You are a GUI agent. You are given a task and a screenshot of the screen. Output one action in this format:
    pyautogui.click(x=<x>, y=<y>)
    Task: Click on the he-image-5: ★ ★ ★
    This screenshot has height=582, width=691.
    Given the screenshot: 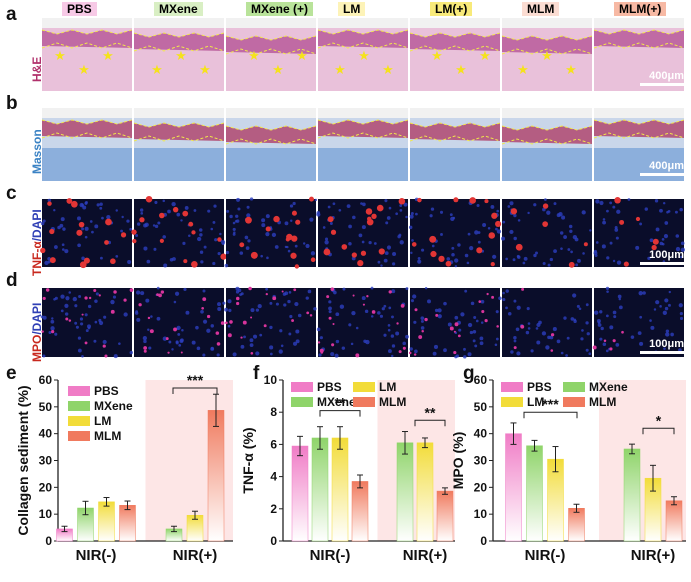 What is the action you would take?
    pyautogui.click(x=547, y=54)
    